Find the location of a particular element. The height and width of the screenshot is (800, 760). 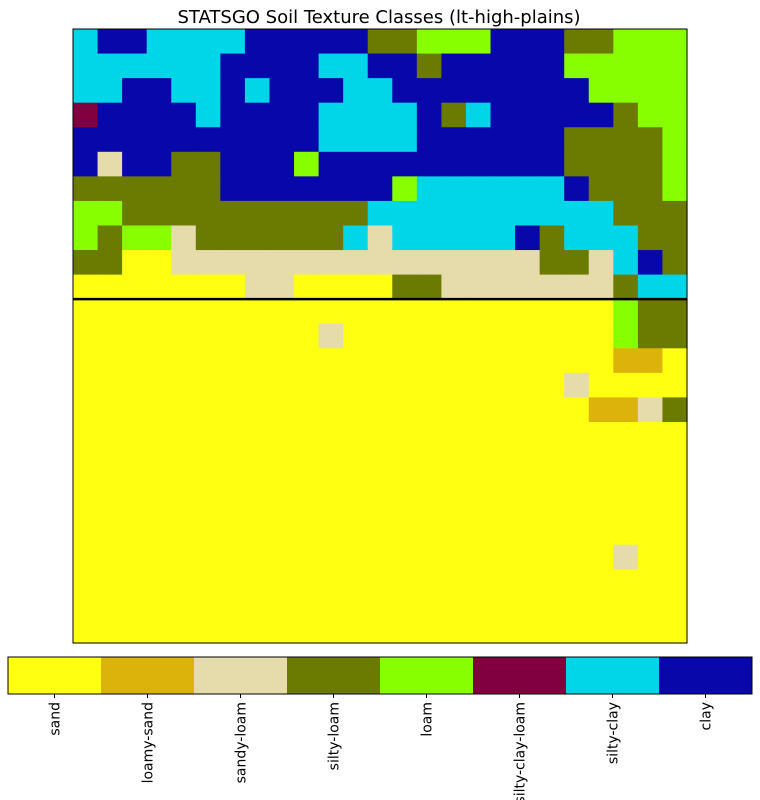

colorbar-label-silty-loam: silty-loam is located at coordinates (335, 736).